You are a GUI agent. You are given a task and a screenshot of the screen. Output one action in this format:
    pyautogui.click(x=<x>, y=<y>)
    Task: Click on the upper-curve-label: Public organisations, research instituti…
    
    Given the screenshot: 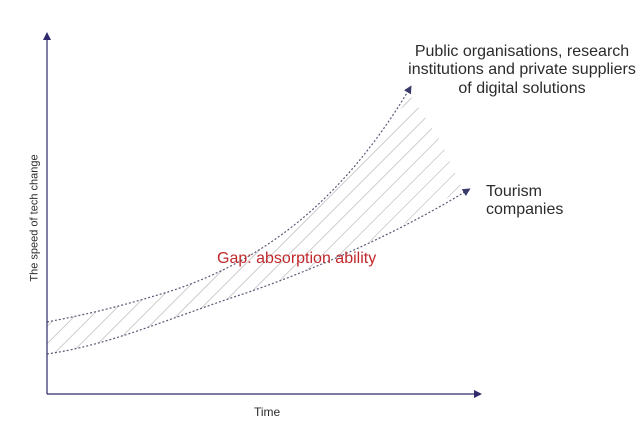 What is the action you would take?
    pyautogui.click(x=522, y=70)
    